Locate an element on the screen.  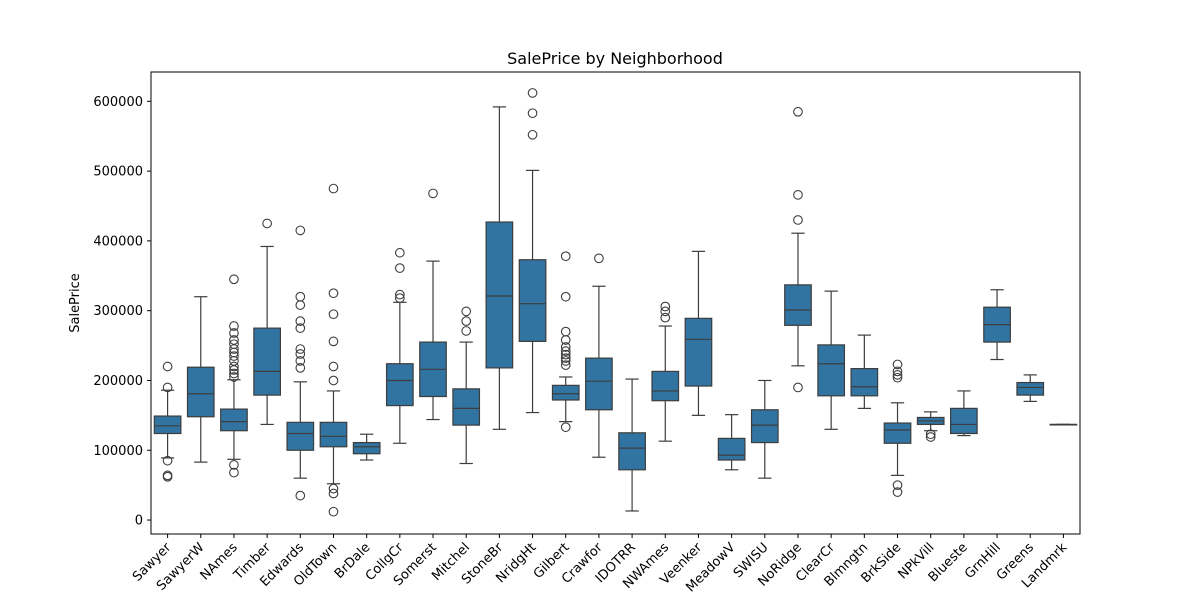
box-group-BrDale is located at coordinates (366, 447).